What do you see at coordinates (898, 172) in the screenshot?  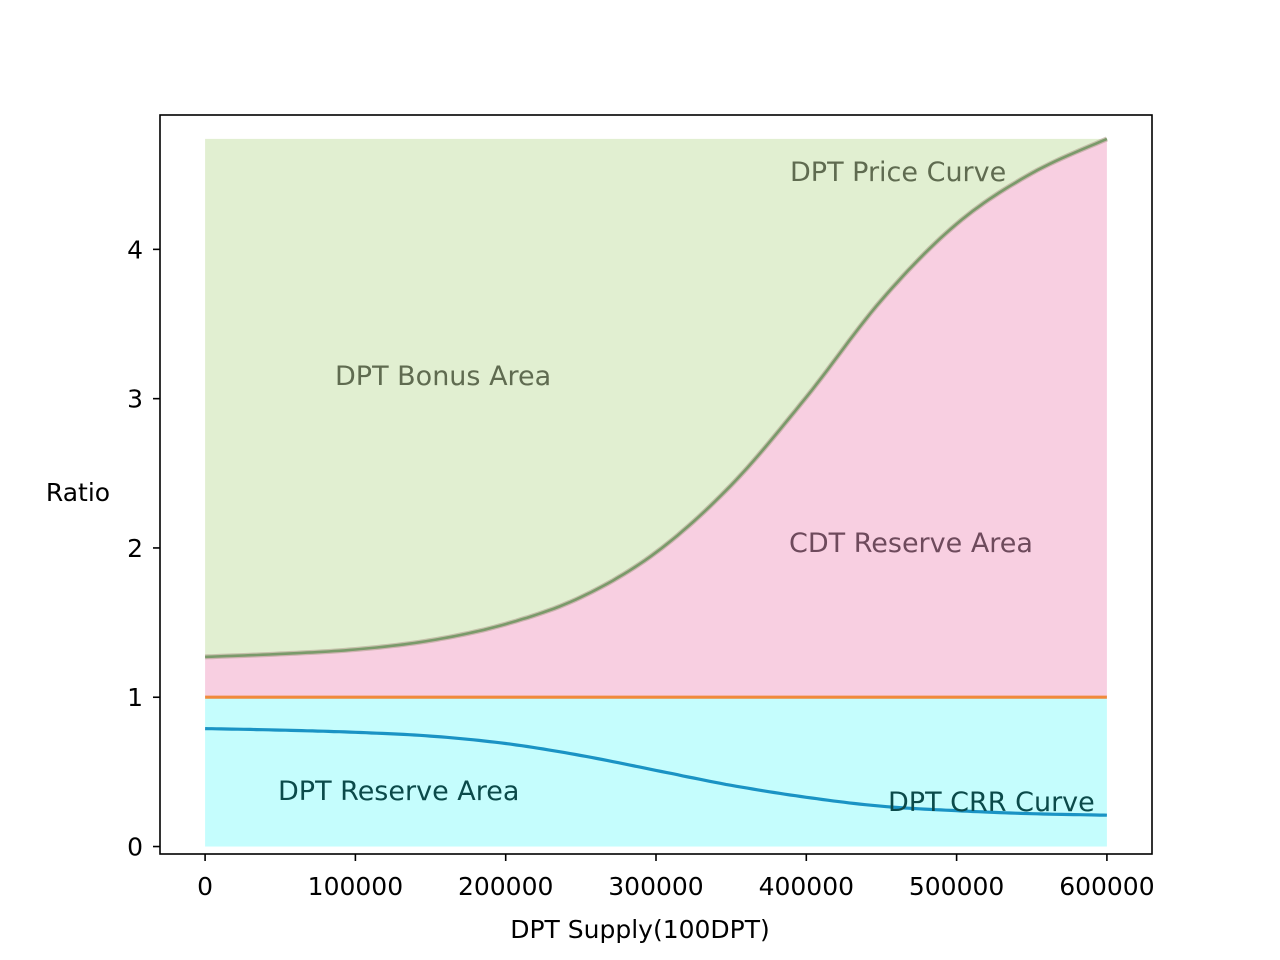 I see `annotation-price-curve: DPT Price Curve` at bounding box center [898, 172].